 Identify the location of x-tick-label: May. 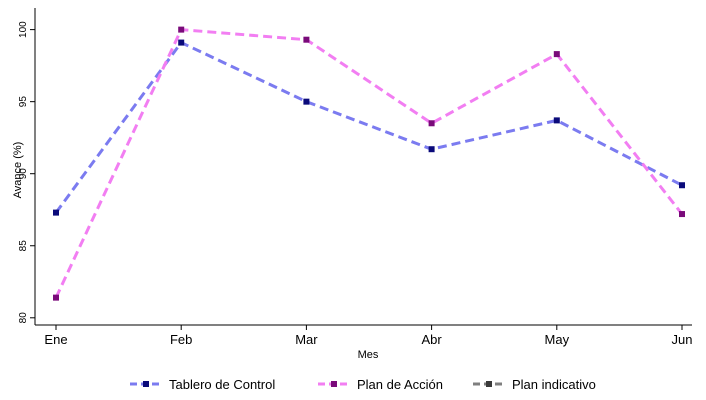
(557, 339).